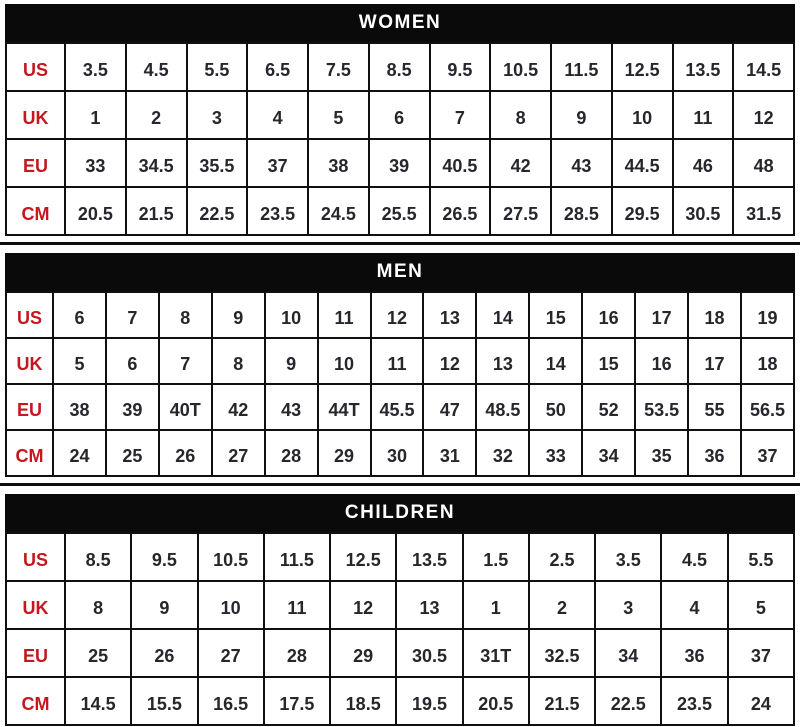 The height and width of the screenshot is (727, 800). I want to click on size-cell: 34, so click(628, 653).